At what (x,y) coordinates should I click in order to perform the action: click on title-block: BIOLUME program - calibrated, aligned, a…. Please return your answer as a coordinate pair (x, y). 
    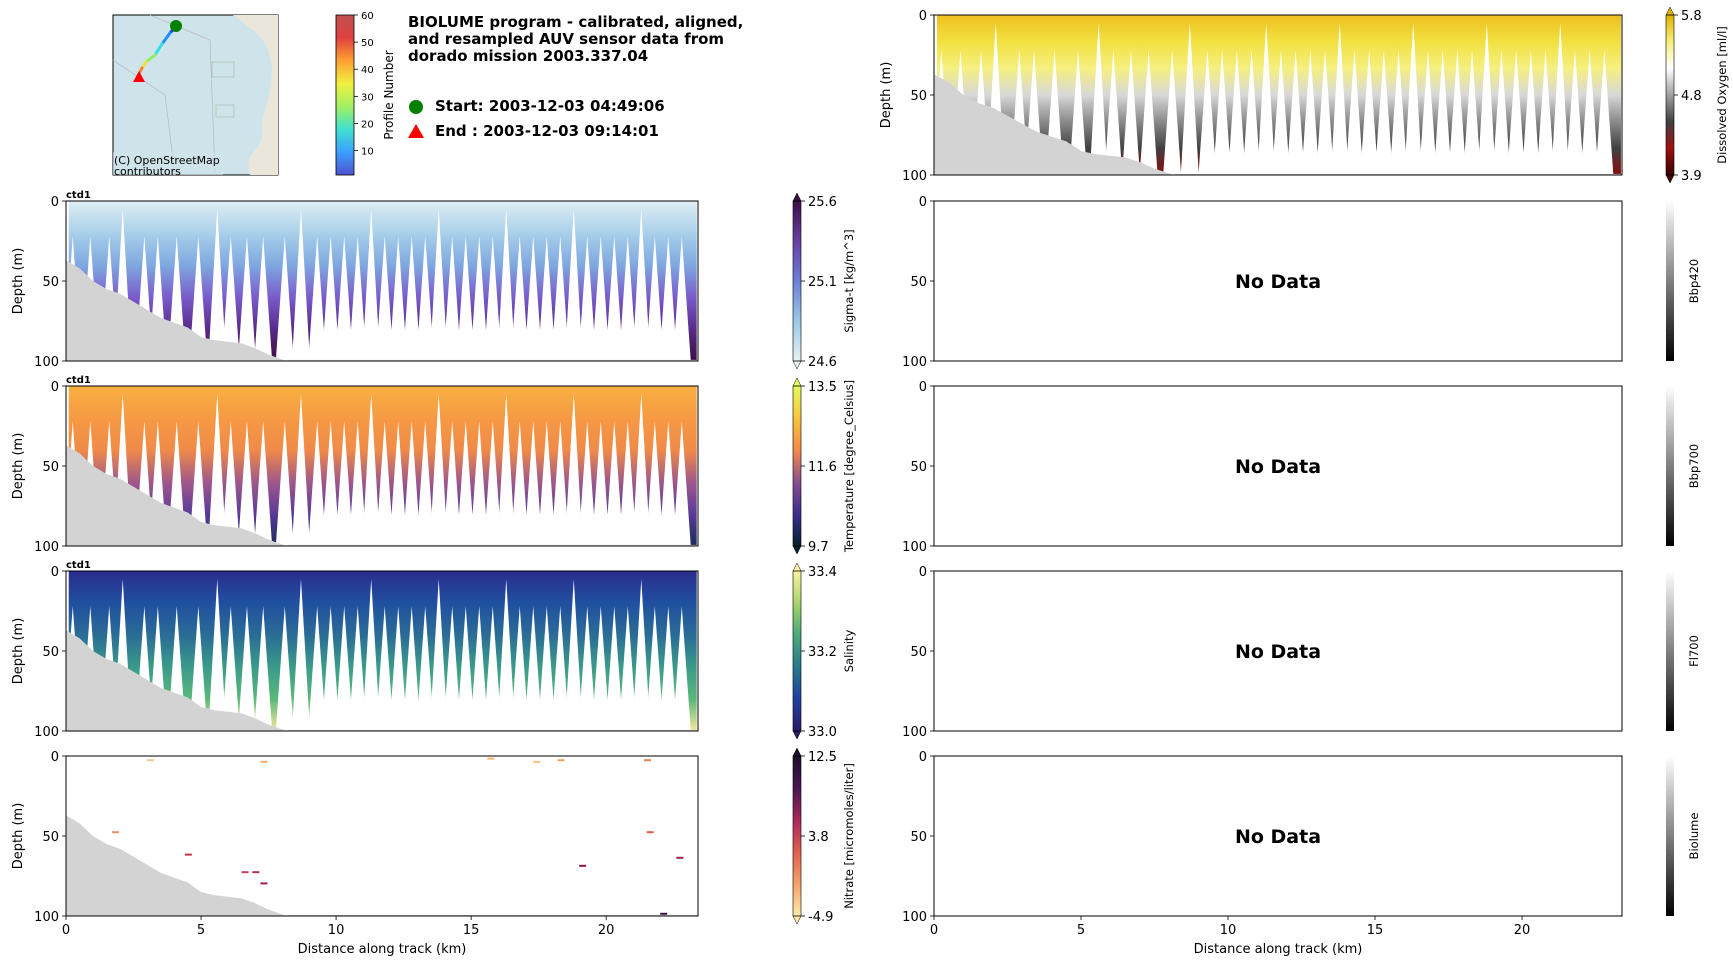
    Looking at the image, I should click on (575, 76).